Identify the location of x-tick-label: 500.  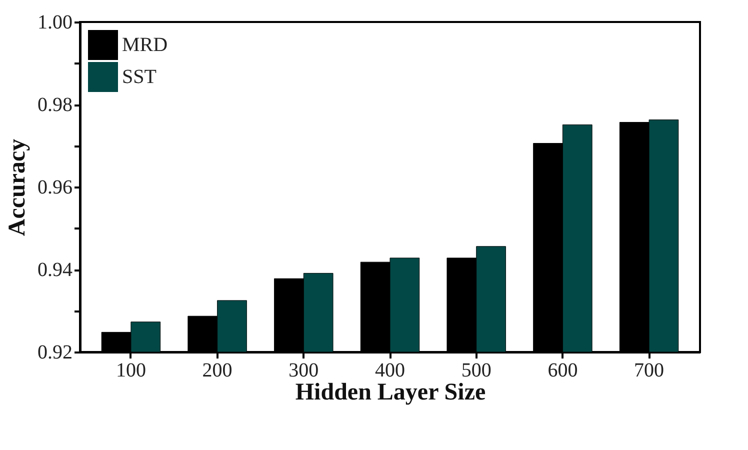
(476, 371).